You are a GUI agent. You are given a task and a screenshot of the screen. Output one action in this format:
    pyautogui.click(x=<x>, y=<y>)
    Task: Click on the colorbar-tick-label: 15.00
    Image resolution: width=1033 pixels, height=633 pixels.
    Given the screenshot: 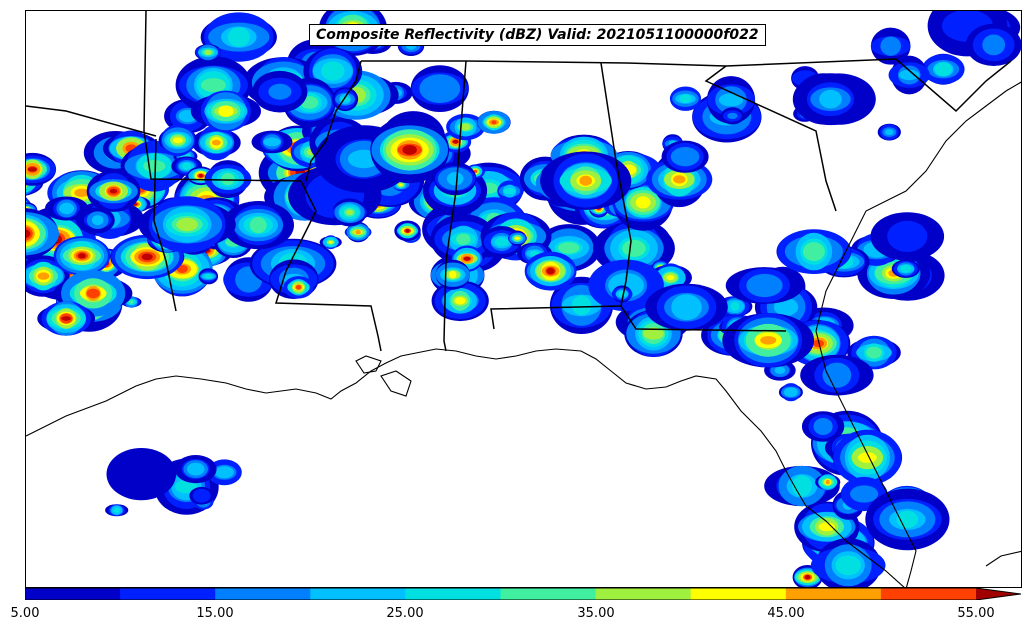 What is the action you would take?
    pyautogui.click(x=215, y=613)
    